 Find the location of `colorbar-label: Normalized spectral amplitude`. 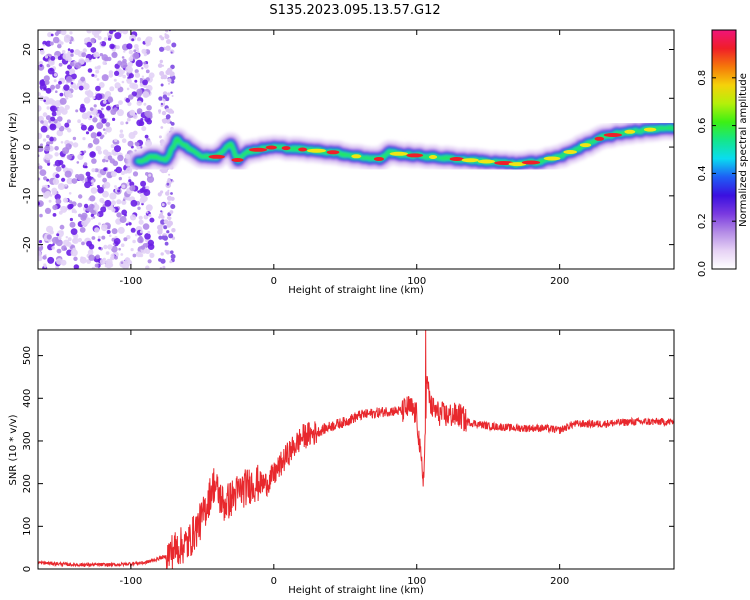

colorbar-label: Normalized spectral amplitude is located at coordinates (743, 150).